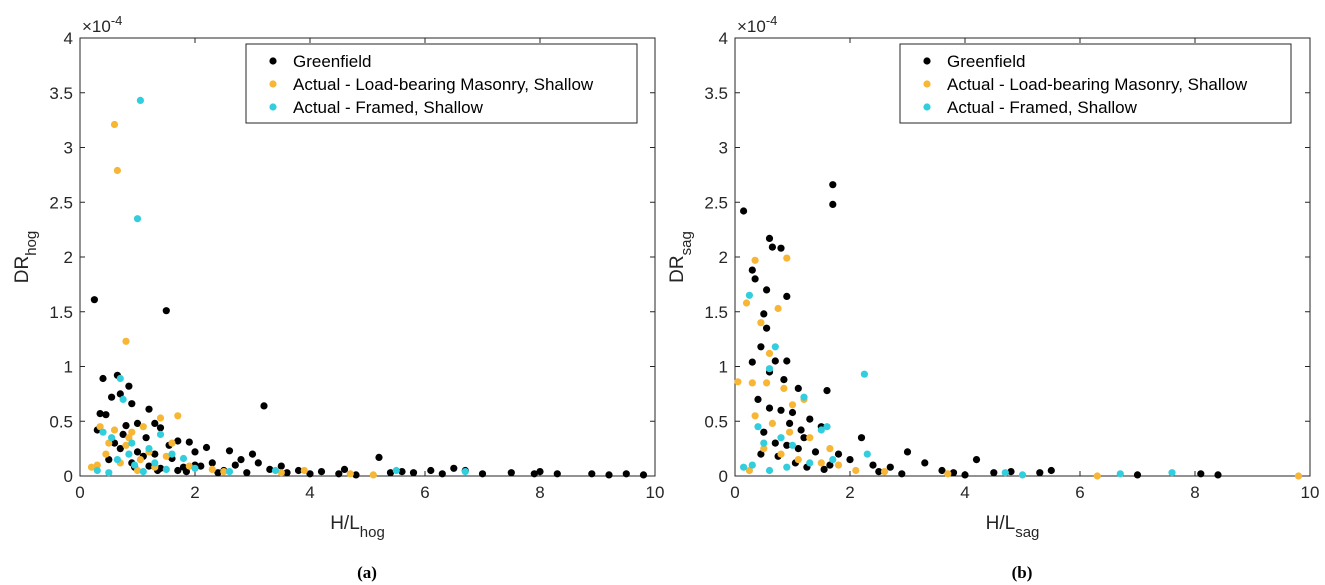  What do you see at coordinates (273, 84) in the screenshot?
I see `legend-marker-masonry` at bounding box center [273, 84].